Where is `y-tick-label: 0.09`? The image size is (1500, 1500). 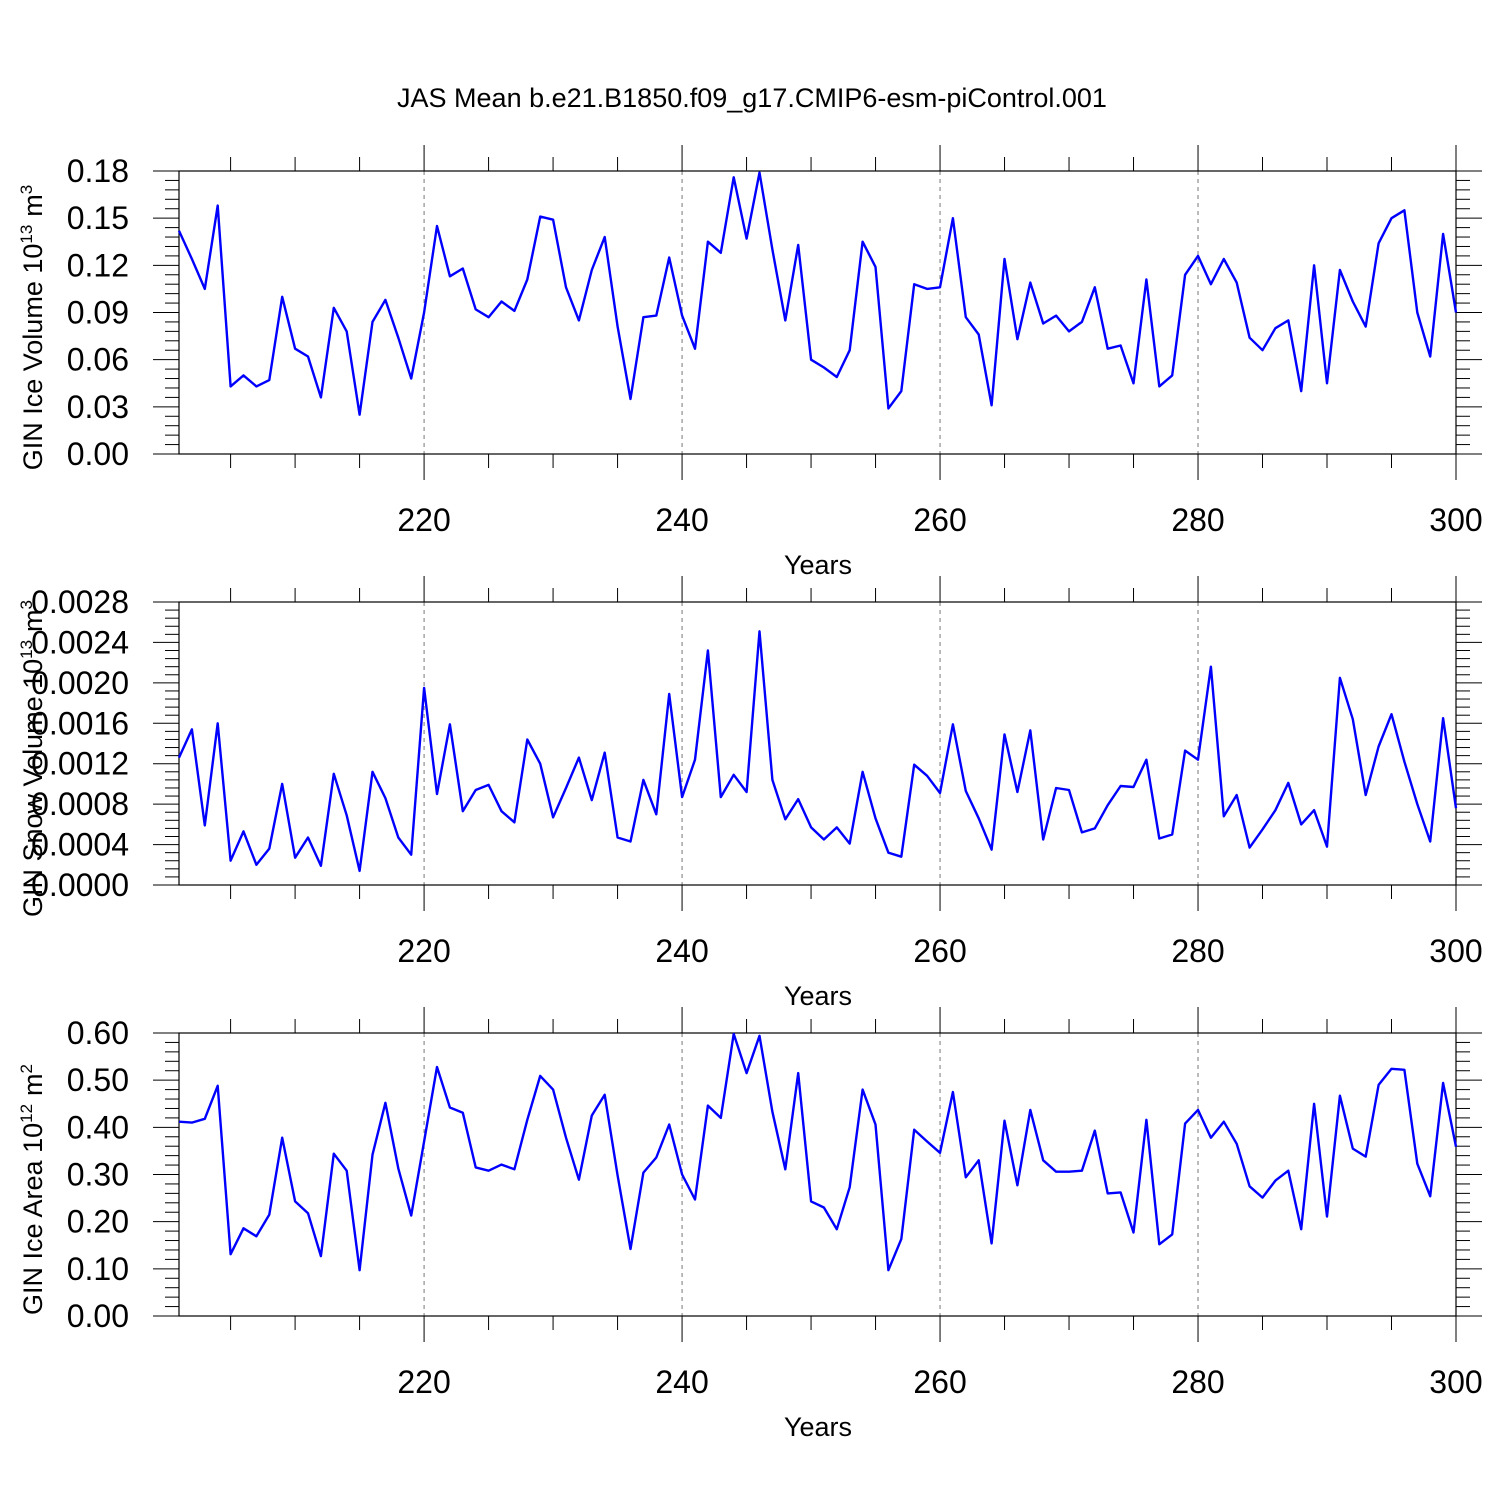 y-tick-label: 0.09 is located at coordinates (98, 313).